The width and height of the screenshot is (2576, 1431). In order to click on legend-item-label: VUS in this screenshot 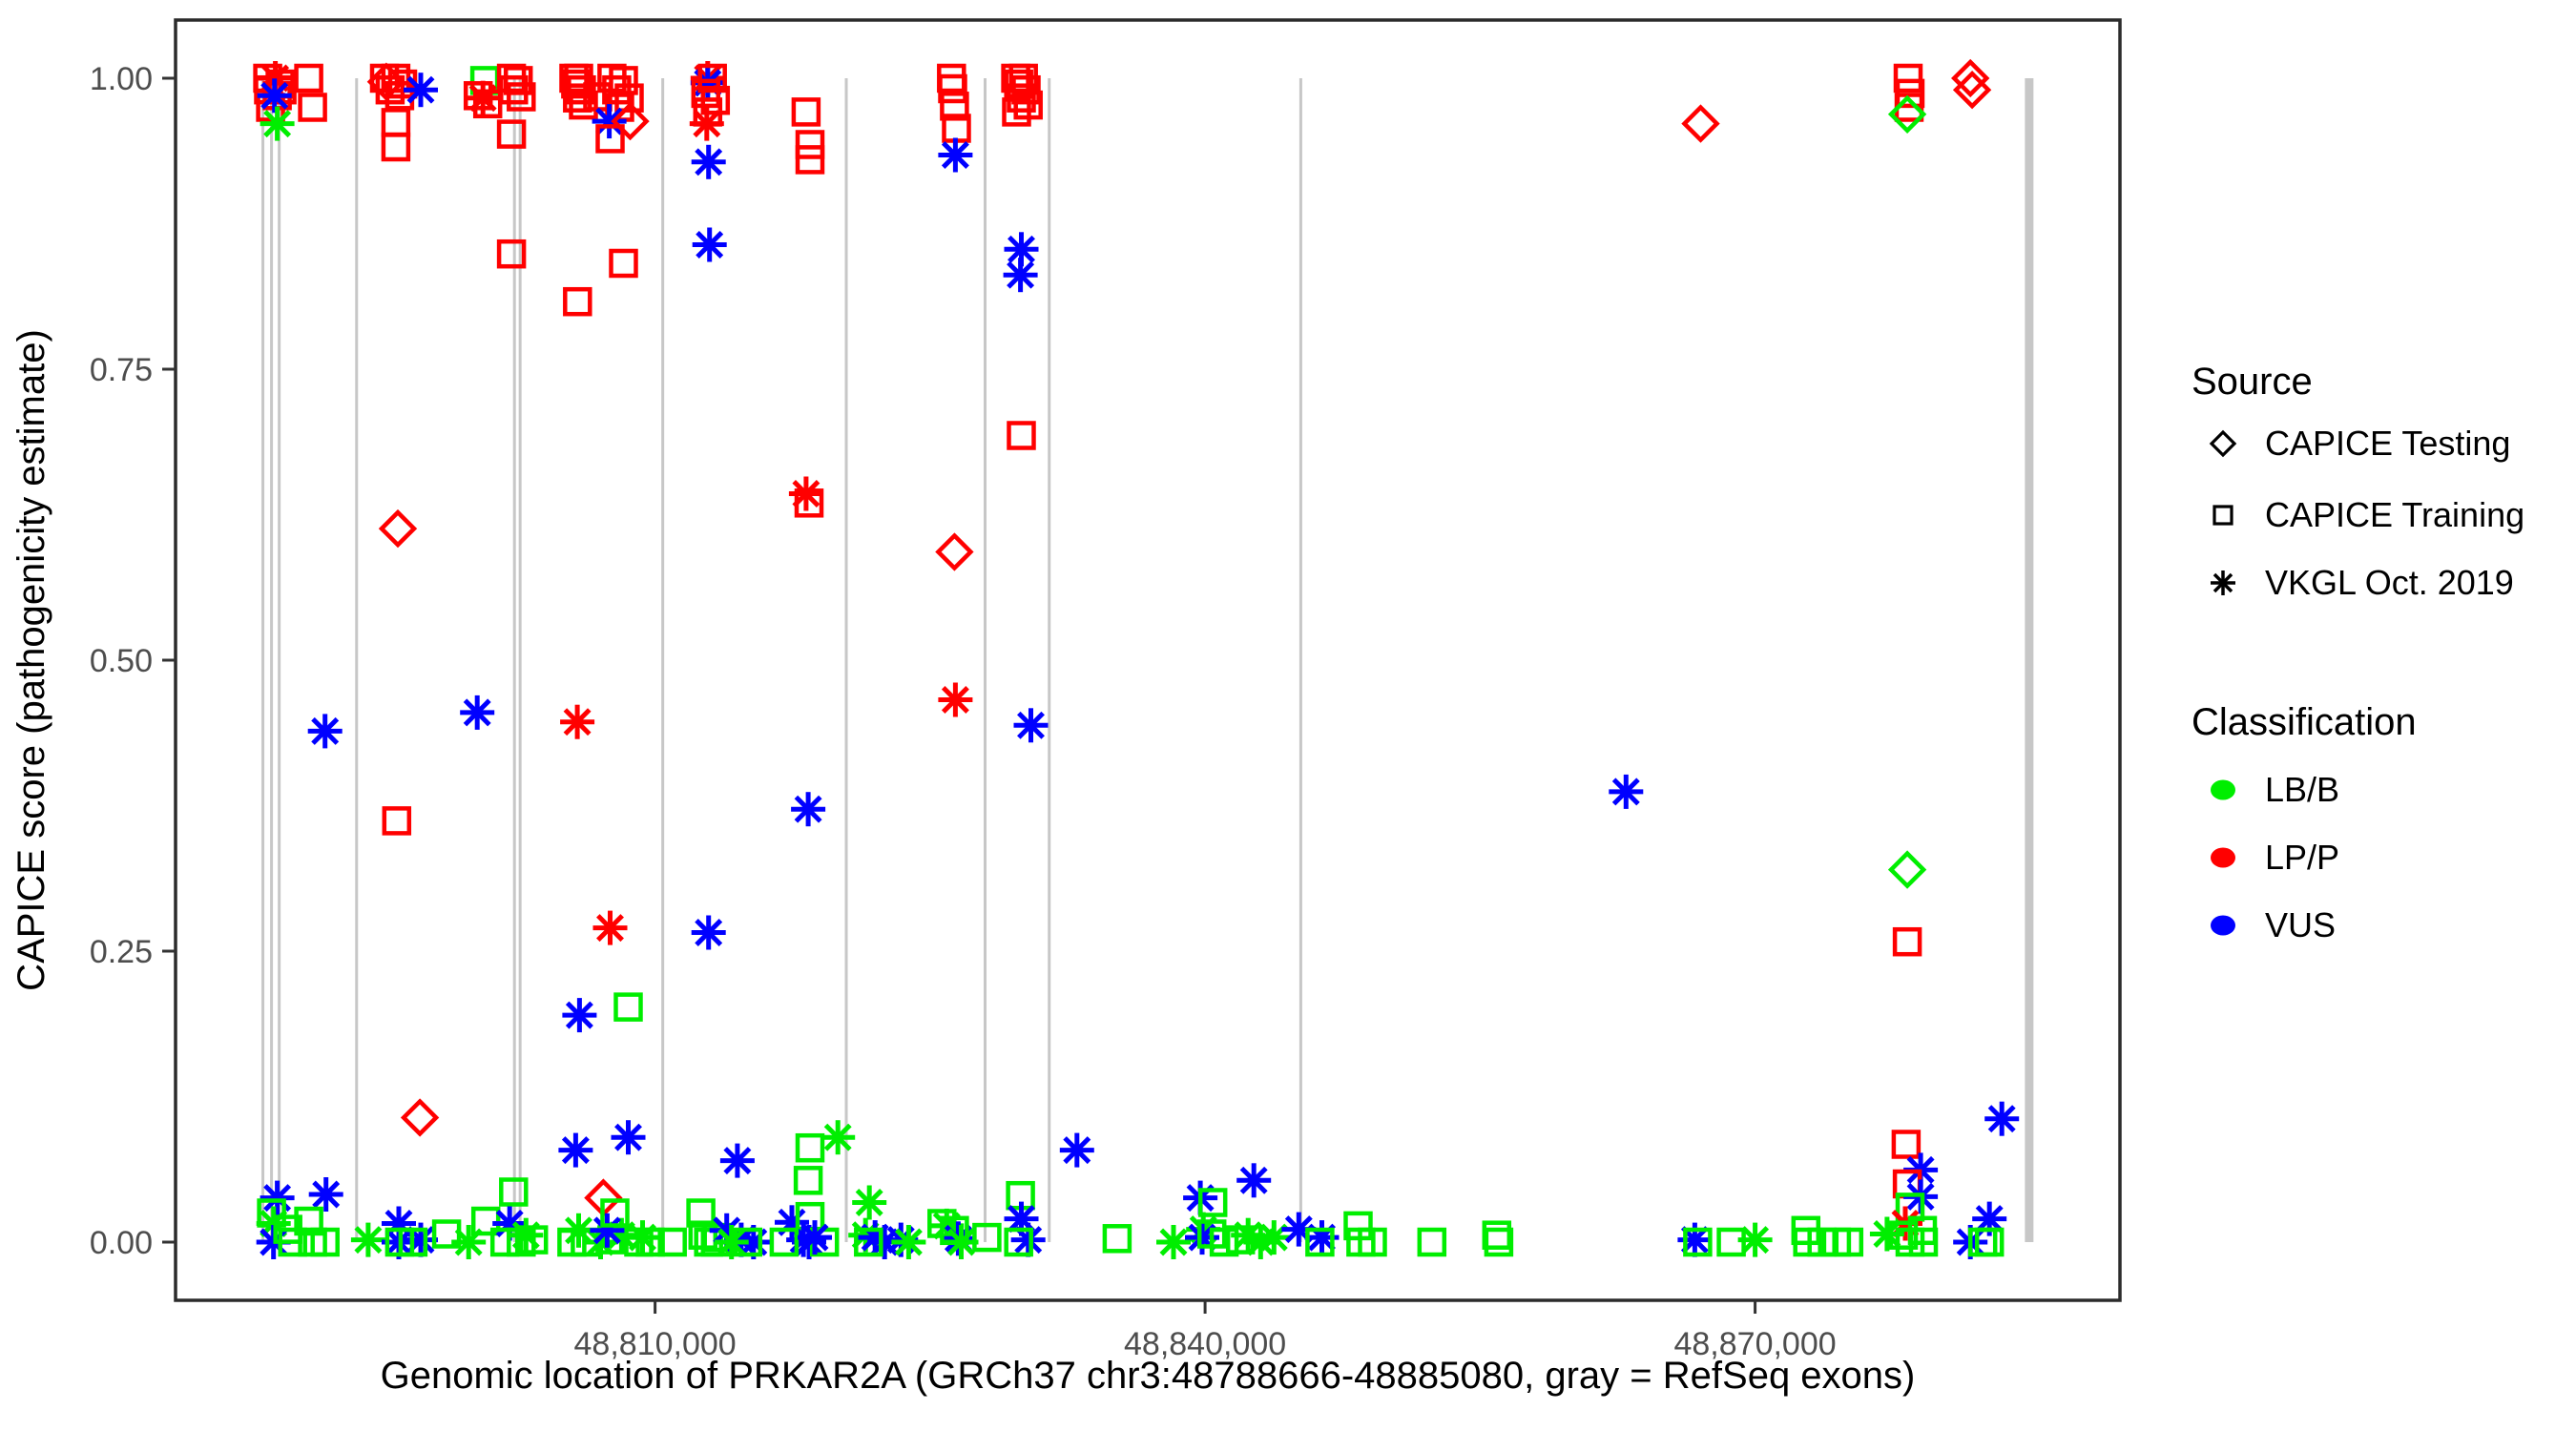, I will do `click(2300, 924)`.